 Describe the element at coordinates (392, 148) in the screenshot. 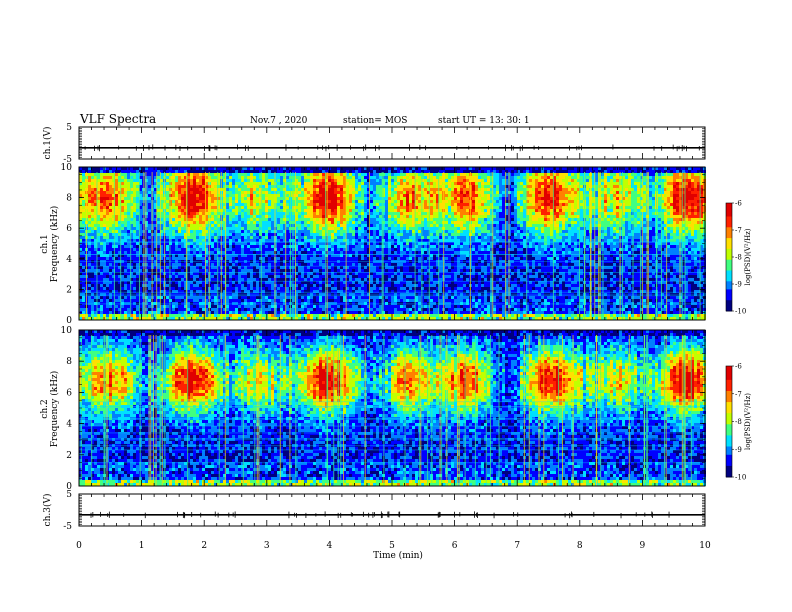

I see `ch1-voltage-panel` at that location.